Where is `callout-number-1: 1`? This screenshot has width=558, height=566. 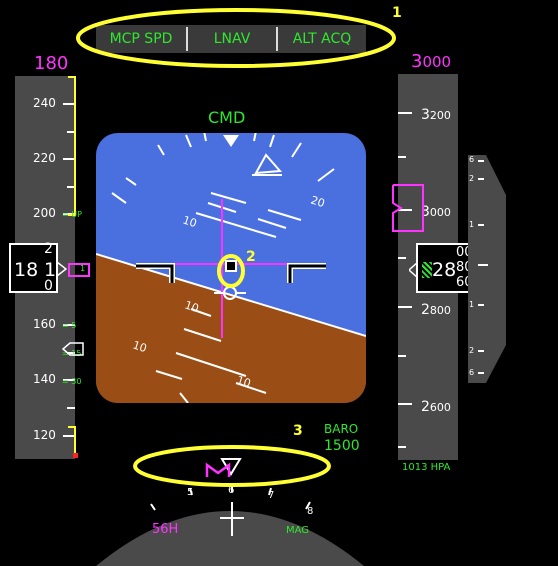
callout-number-1: 1 is located at coordinates (397, 13).